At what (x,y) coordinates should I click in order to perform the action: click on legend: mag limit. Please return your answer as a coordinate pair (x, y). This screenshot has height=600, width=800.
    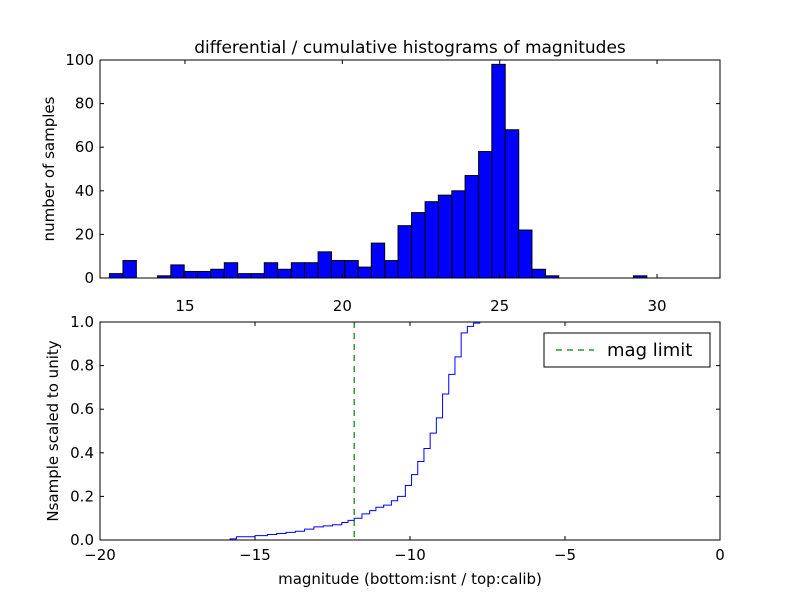
    Looking at the image, I should click on (627, 350).